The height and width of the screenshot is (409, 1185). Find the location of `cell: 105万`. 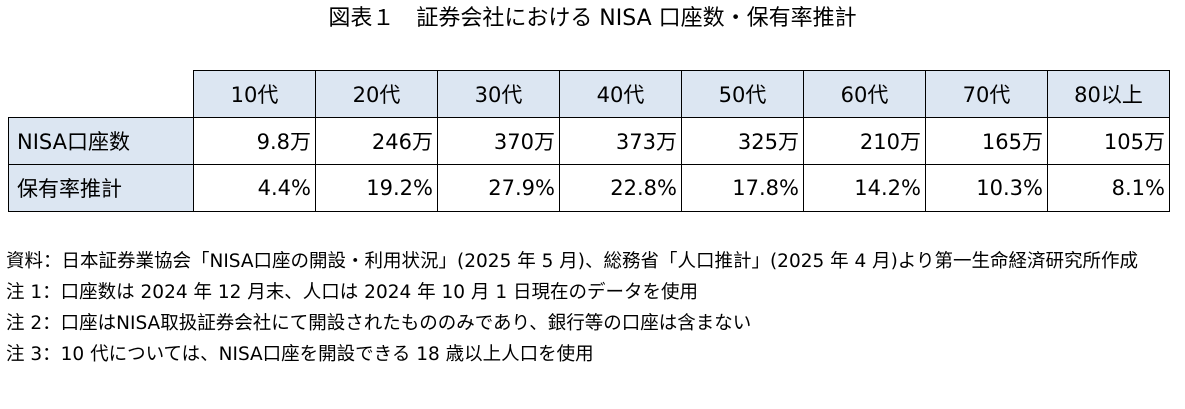

cell: 105万 is located at coordinates (1108, 141).